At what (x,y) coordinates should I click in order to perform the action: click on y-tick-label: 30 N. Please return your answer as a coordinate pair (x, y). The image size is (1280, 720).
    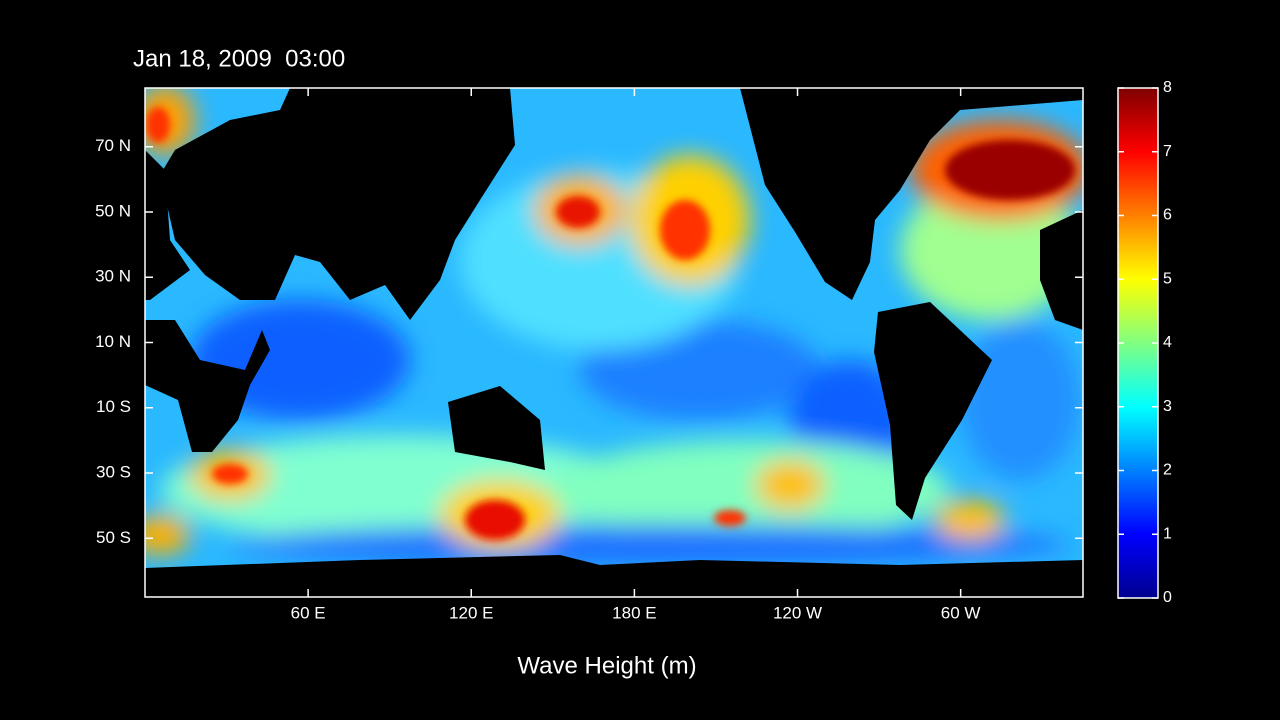
    Looking at the image, I should click on (113, 276).